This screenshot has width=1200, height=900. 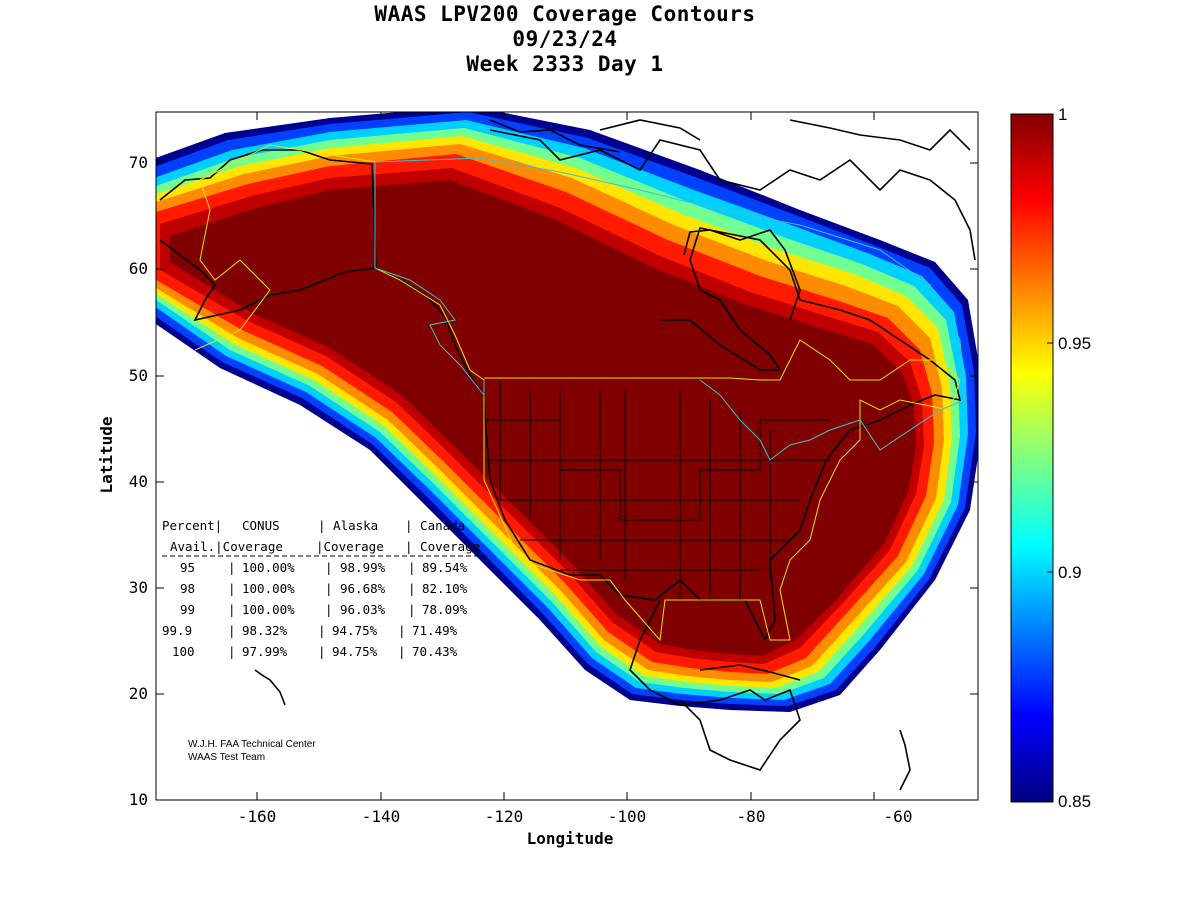 What do you see at coordinates (348, 525) in the screenshot?
I see `table-header-alaska: | Alaska` at bounding box center [348, 525].